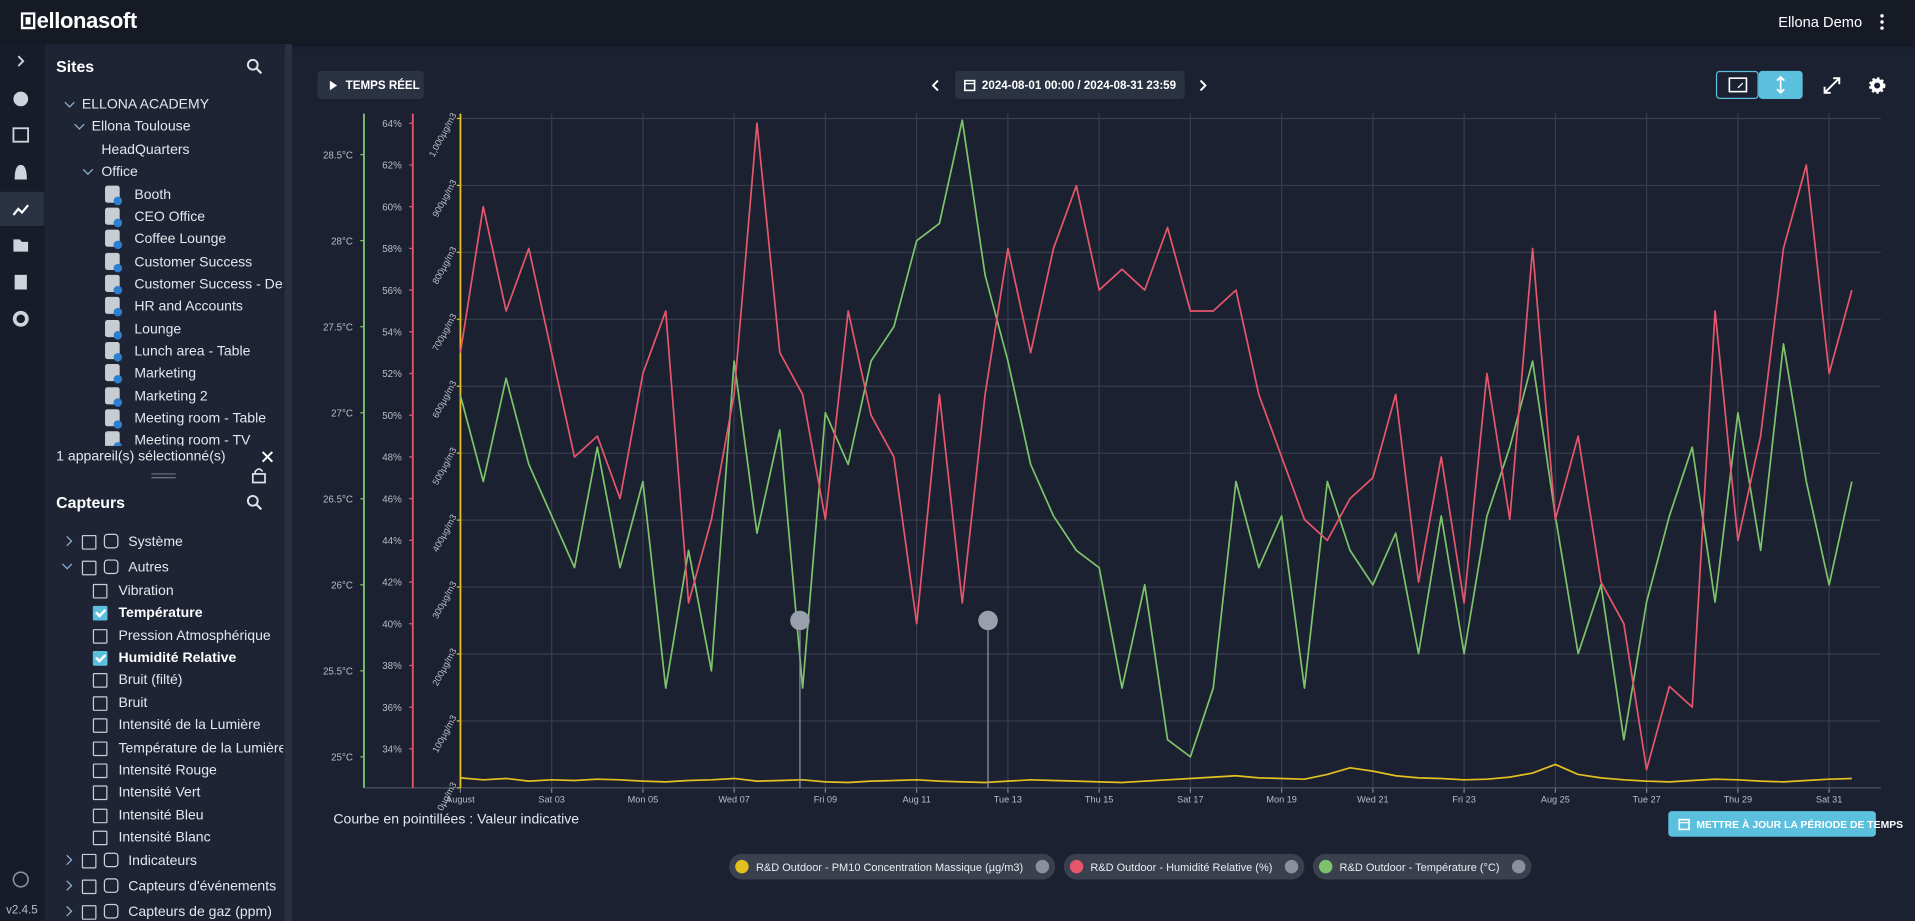 The image size is (1915, 921). Describe the element at coordinates (201, 748) in the screenshot. I see `sensor-label: Température de la Lumière` at that location.